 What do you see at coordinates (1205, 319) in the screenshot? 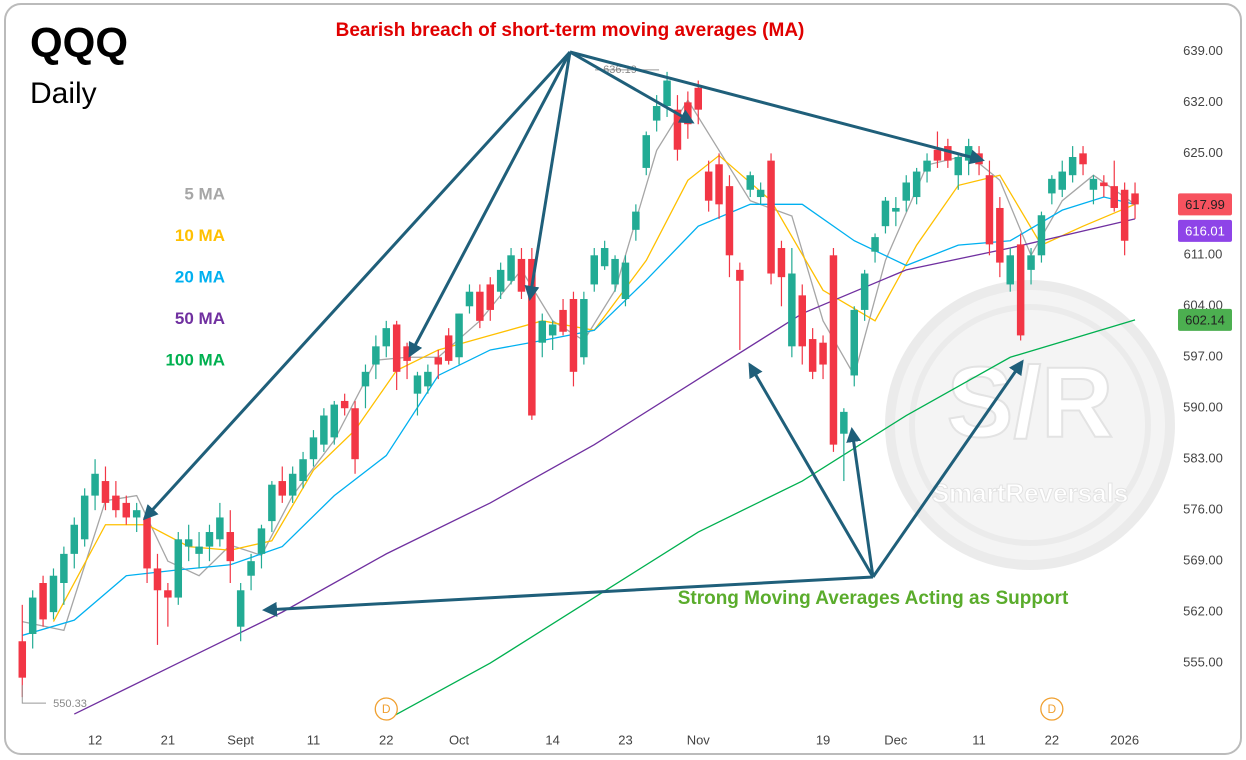
I see `price-tag-label: 602.14` at bounding box center [1205, 319].